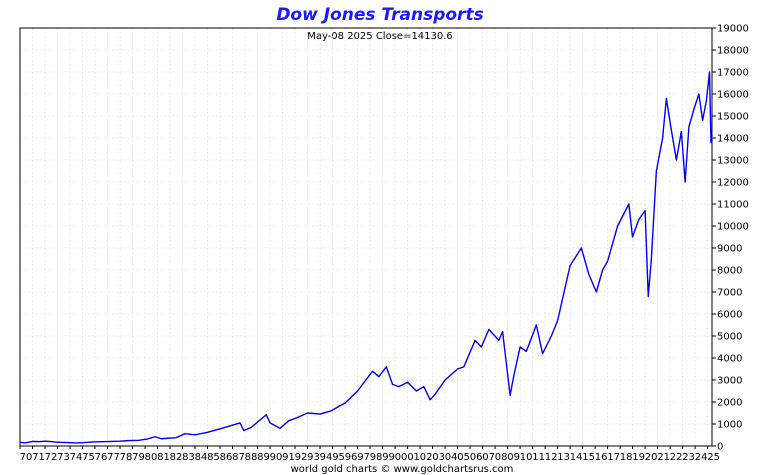  What do you see at coordinates (501, 457) in the screenshot?
I see `x-tick-label: 08` at bounding box center [501, 457].